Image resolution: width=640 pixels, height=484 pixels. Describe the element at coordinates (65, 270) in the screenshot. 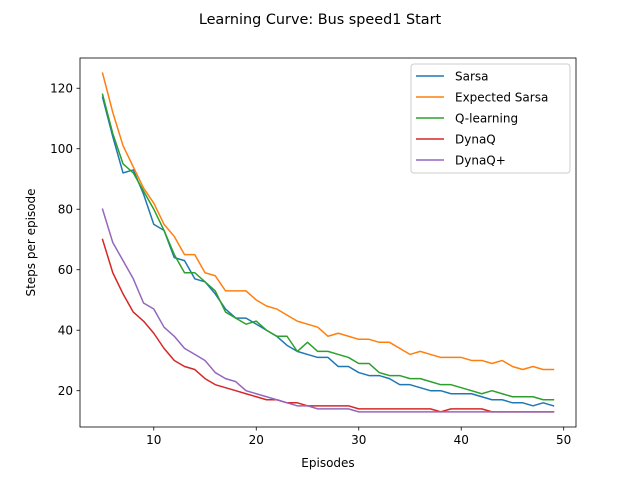

I see `y-tick-label: 60` at that location.